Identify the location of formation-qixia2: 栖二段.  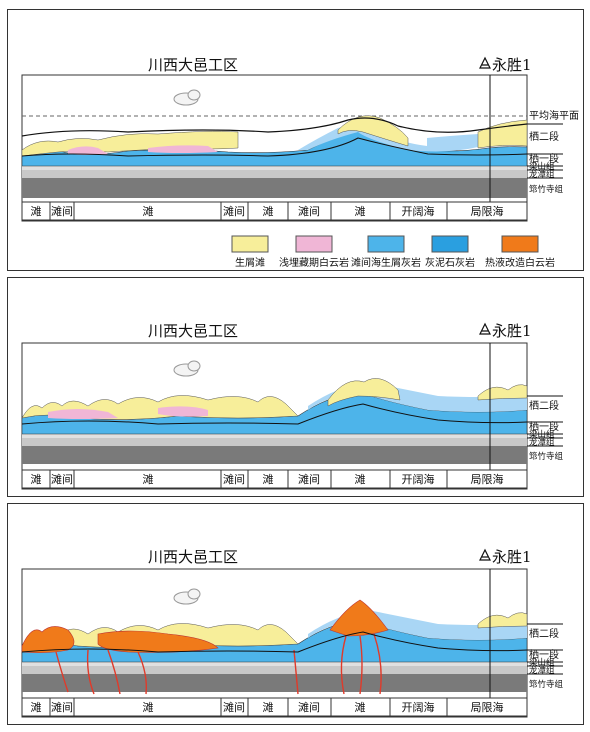
(544, 136).